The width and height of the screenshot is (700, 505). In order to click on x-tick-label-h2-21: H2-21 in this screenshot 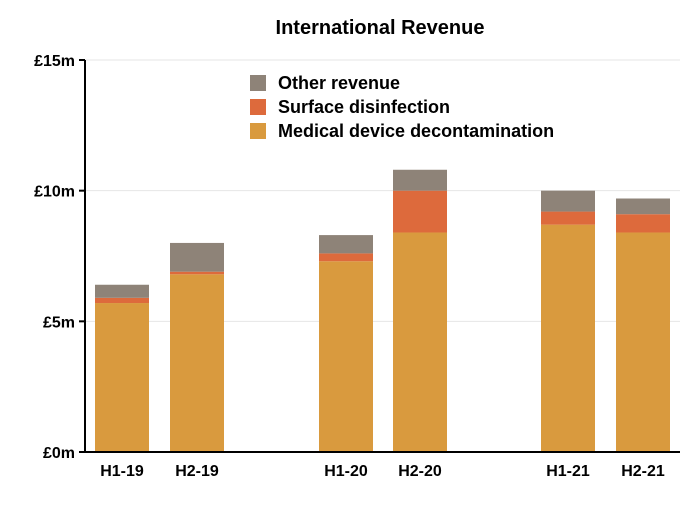, I will do `click(643, 471)`.